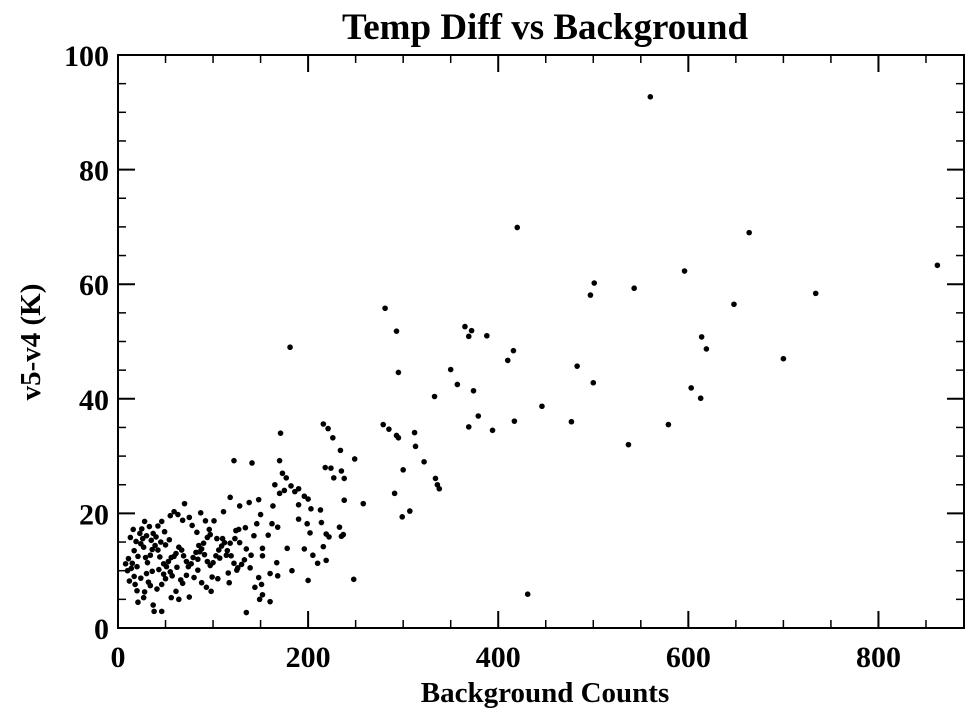  What do you see at coordinates (94, 400) in the screenshot?
I see `y-tick-label: 40` at bounding box center [94, 400].